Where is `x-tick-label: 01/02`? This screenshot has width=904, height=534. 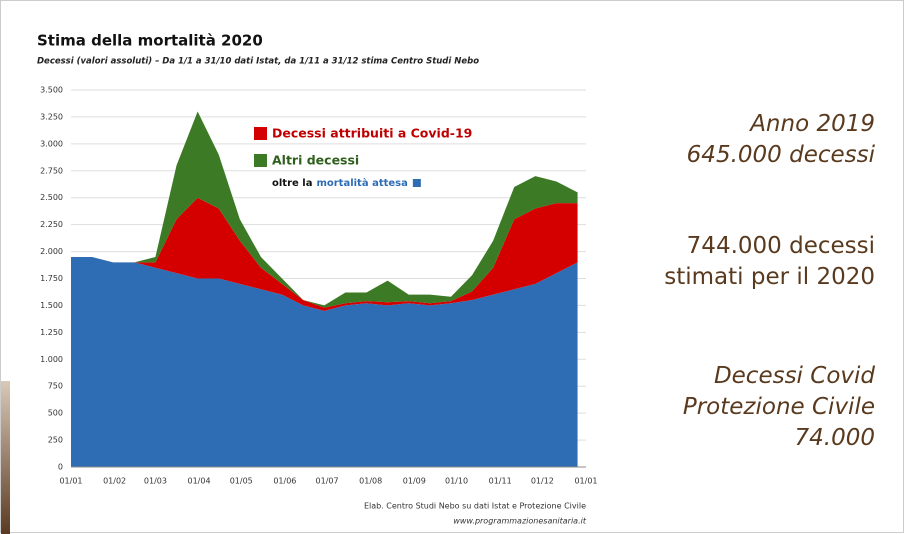 x-tick-label: 01/02 is located at coordinates (114, 481).